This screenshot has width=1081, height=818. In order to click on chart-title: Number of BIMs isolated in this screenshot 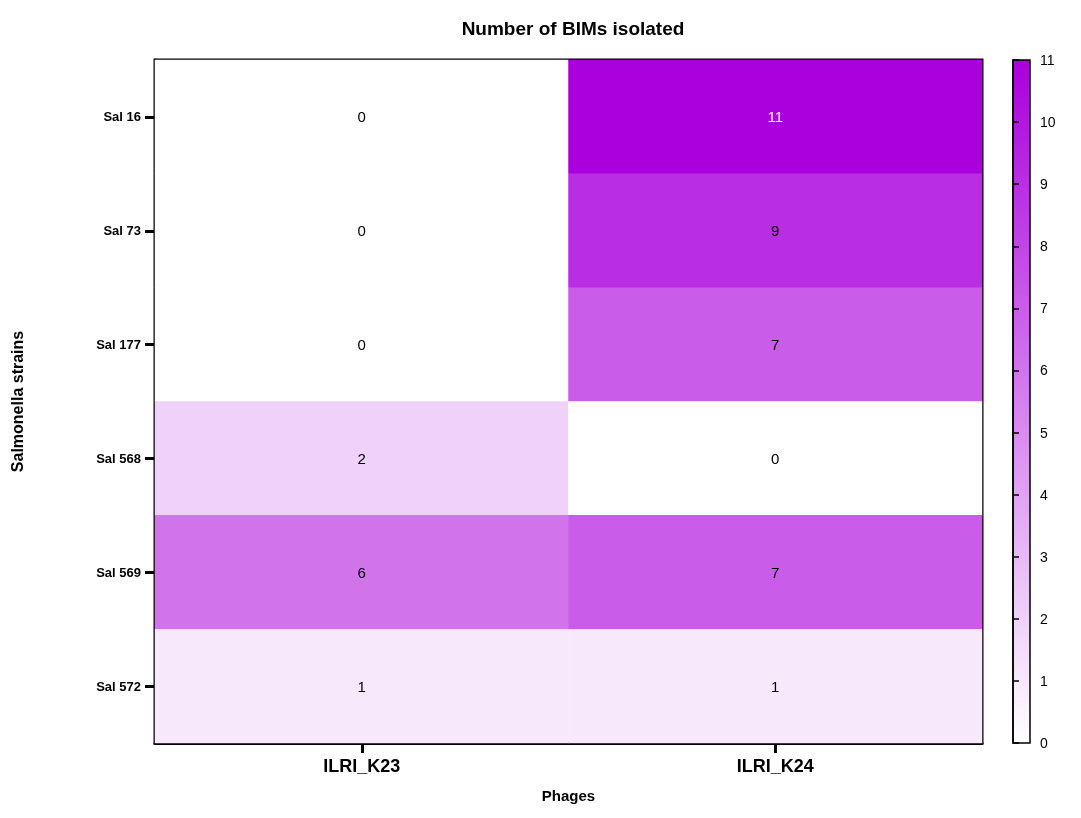, I will do `click(573, 28)`.